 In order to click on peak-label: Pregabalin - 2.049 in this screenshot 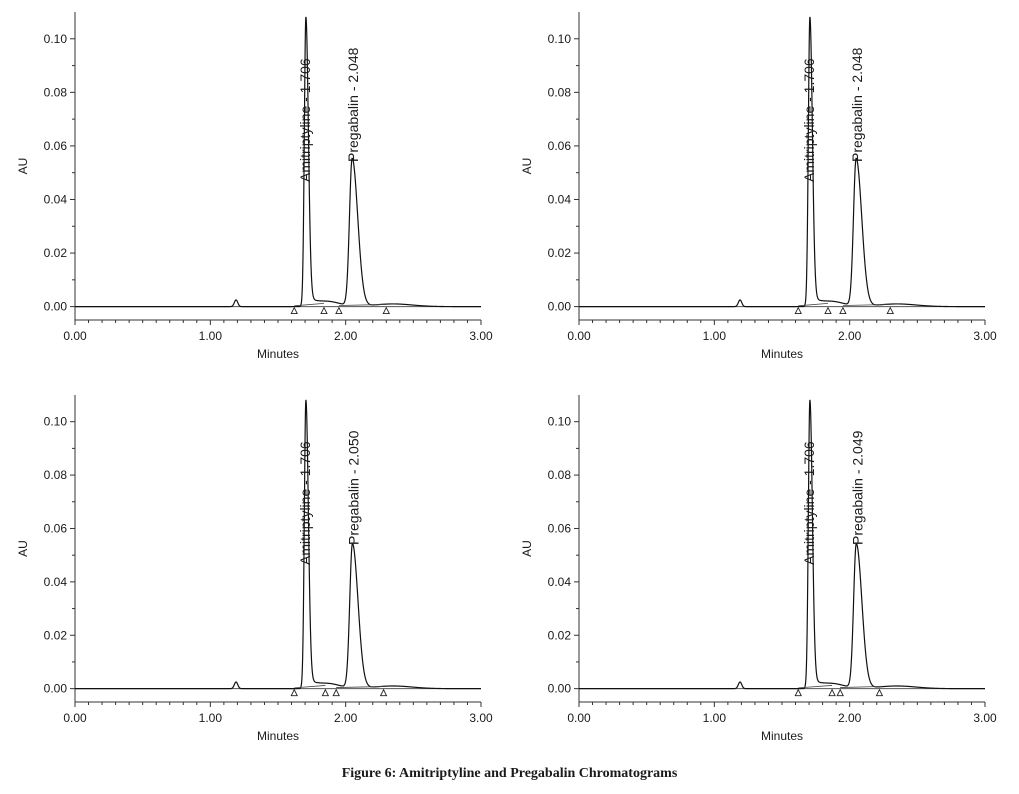, I will do `click(857, 487)`.